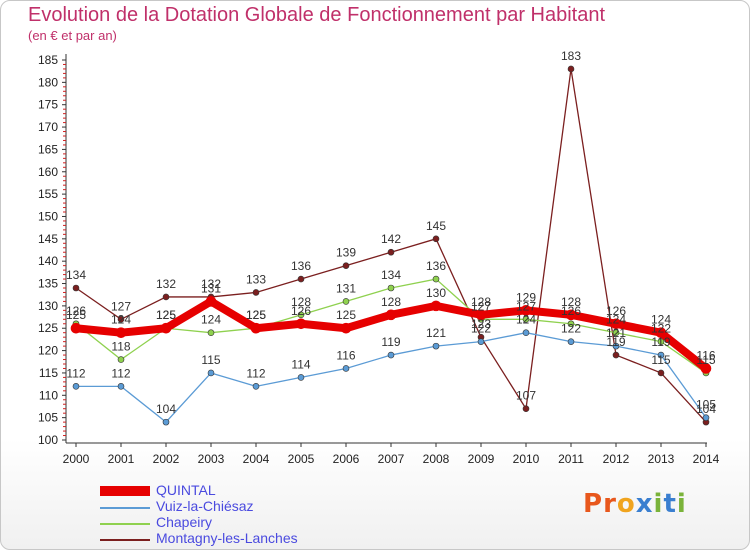  I want to click on y-tick-label: 145, so click(48, 239).